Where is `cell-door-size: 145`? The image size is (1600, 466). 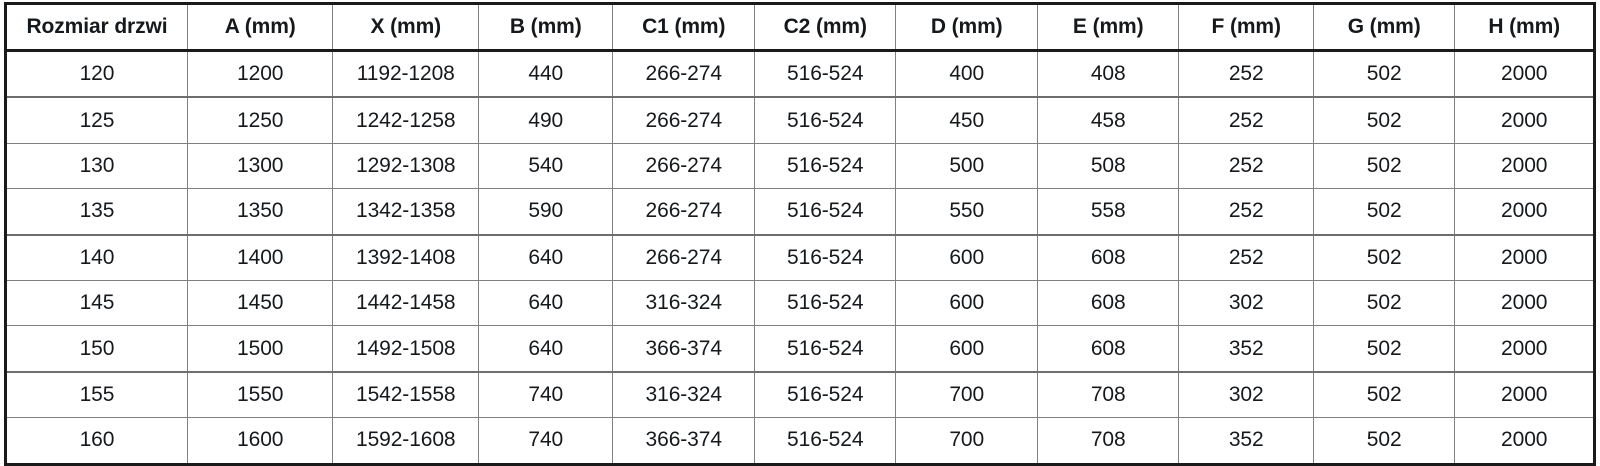
cell-door-size: 145 is located at coordinates (96, 303).